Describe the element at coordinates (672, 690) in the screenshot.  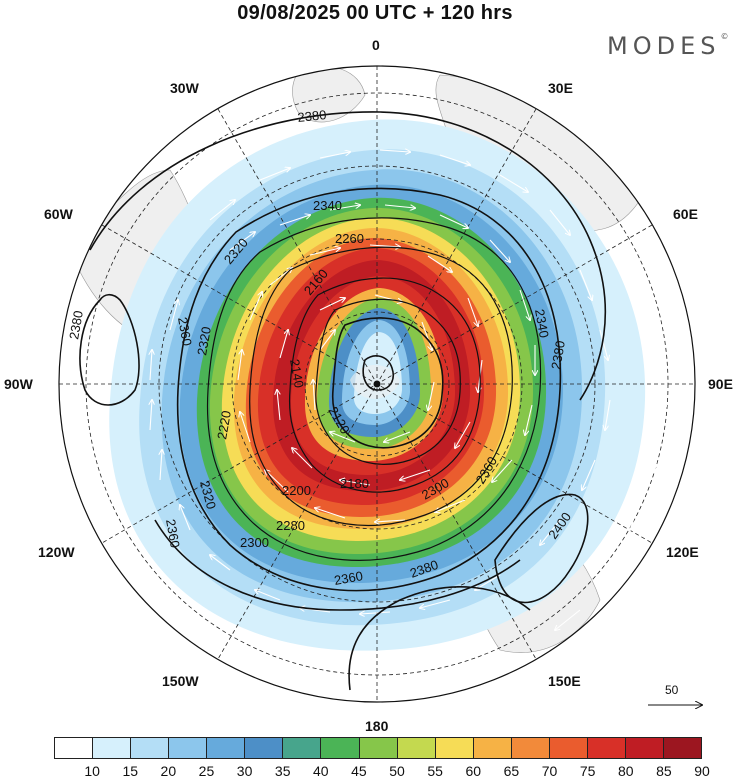
I see `reference-vector-label: 50` at that location.